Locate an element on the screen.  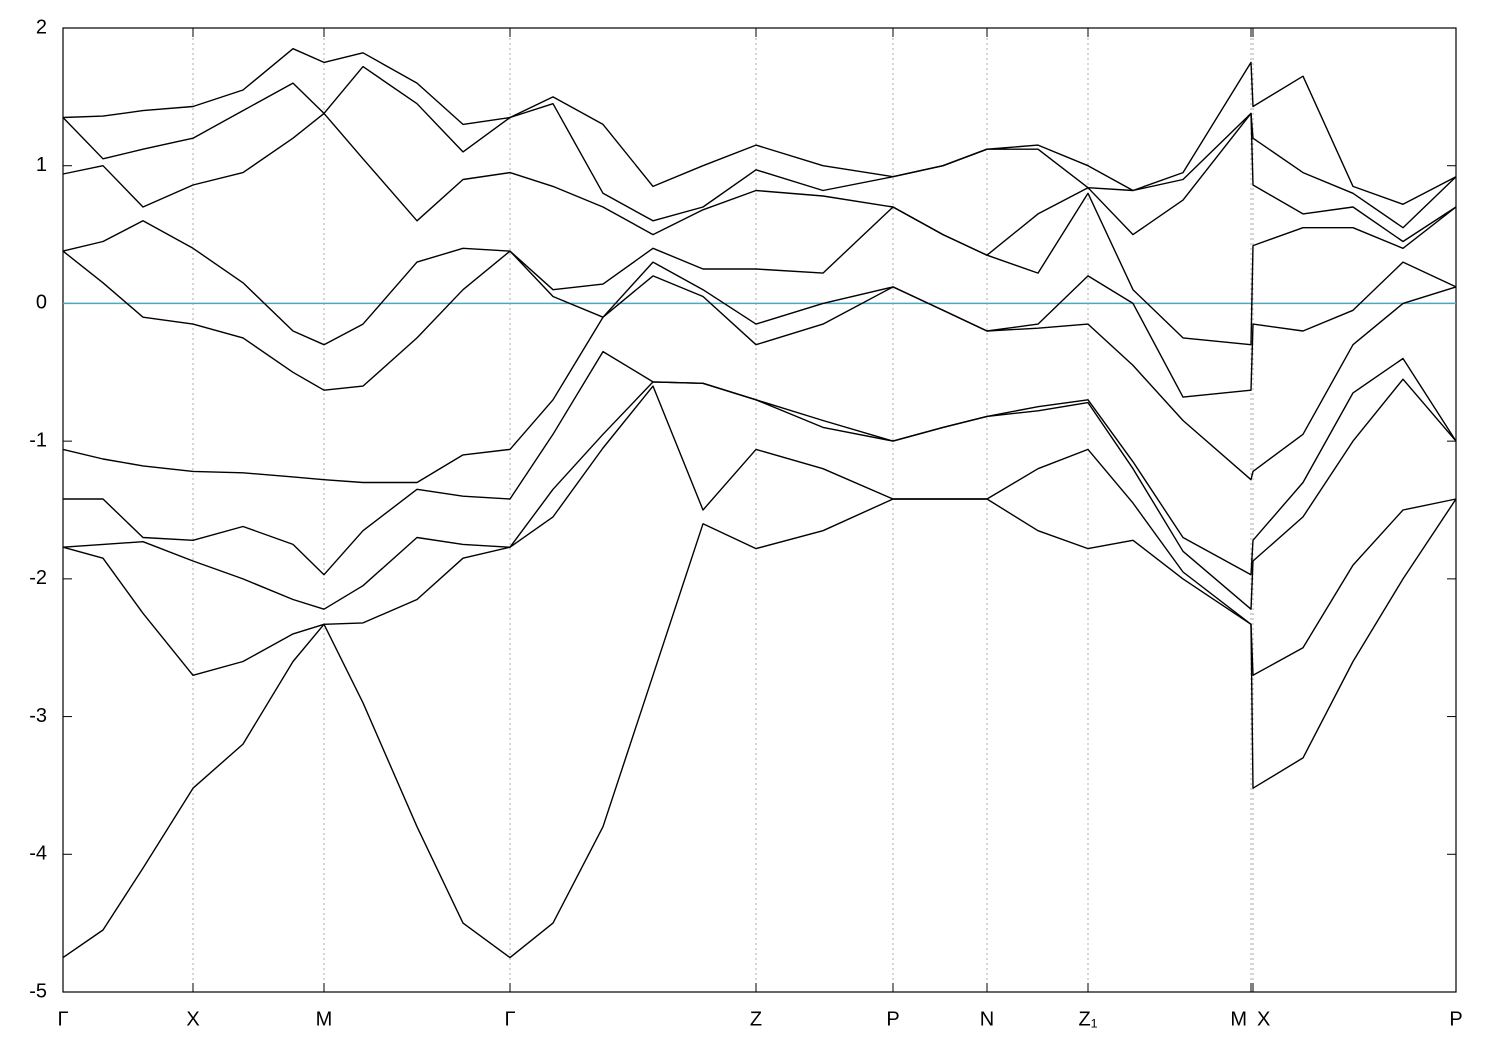
y-tick-label: 1 is located at coordinates (41, 165).